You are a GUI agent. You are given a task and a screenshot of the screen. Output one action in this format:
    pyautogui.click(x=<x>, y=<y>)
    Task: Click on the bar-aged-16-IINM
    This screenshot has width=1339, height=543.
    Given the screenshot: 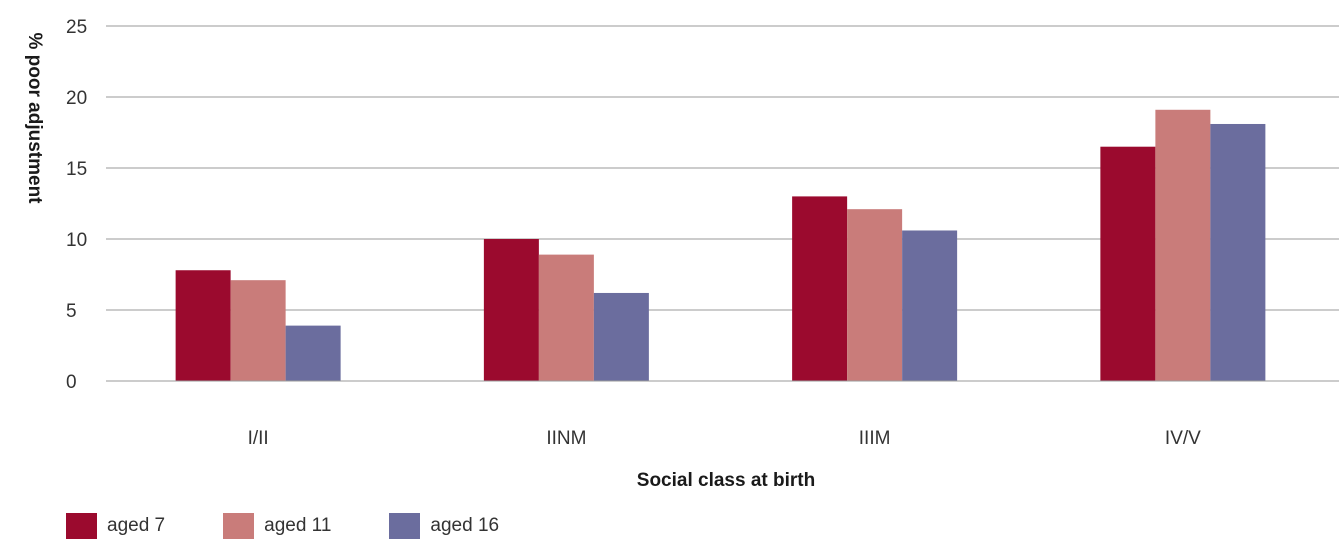 What is the action you would take?
    pyautogui.click(x=621, y=336)
    